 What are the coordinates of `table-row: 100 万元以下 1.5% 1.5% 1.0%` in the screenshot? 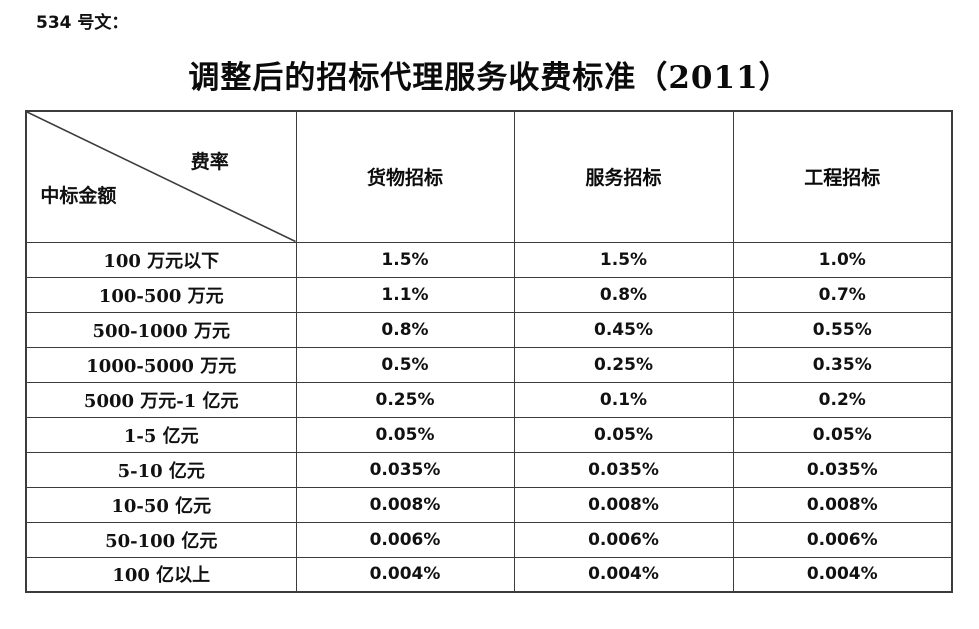 It's located at (489, 259).